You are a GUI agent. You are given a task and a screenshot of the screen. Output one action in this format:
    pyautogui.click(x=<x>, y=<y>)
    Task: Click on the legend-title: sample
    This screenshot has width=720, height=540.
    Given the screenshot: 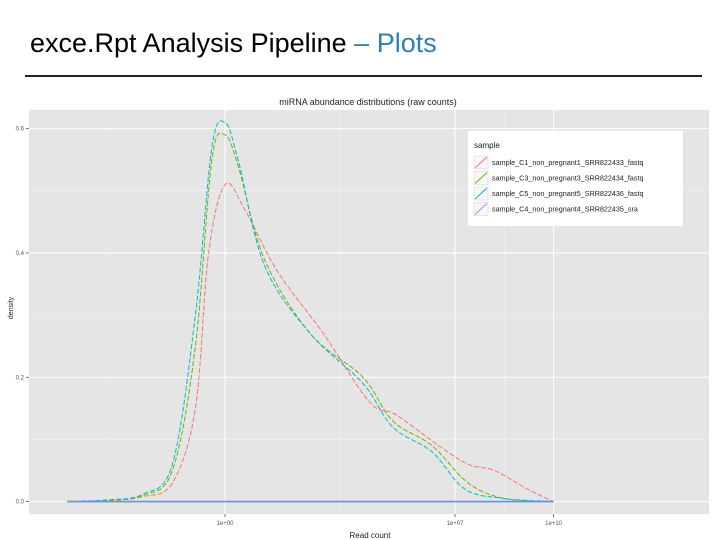 What is the action you would take?
    pyautogui.click(x=487, y=145)
    